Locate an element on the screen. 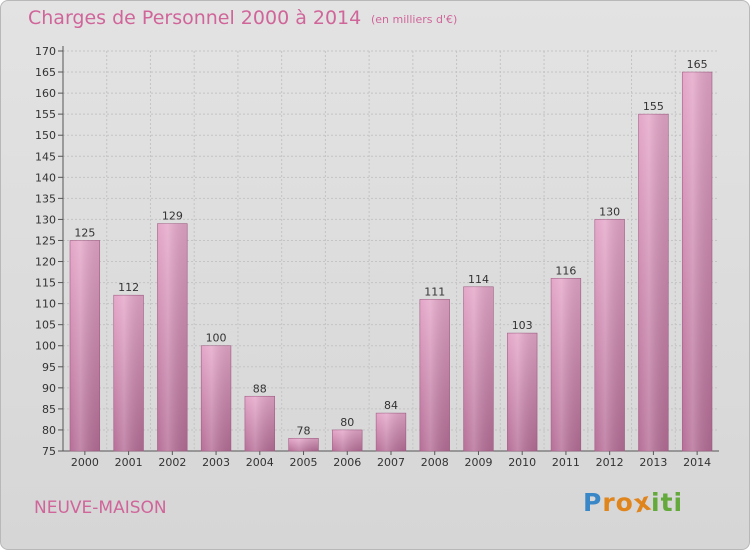 Image resolution: width=750 pixels, height=550 pixels. chart-subtitle: (en milliers d'€) is located at coordinates (414, 19).